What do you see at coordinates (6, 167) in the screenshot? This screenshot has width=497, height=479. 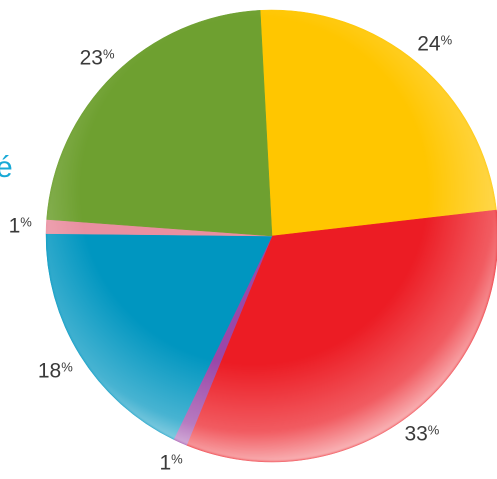 I see `edge-cropped-text: é` at bounding box center [6, 167].